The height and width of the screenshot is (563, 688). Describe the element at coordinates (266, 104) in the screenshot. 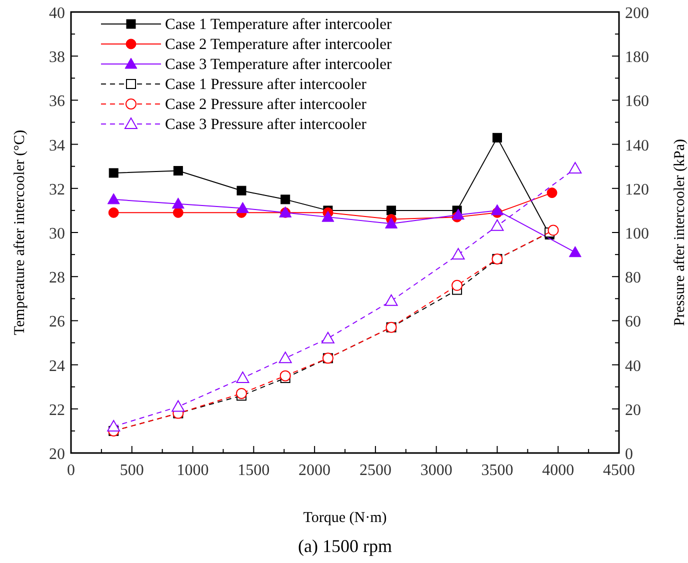

I see `legend-label: Case 2 Pressure after intercooler` at that location.